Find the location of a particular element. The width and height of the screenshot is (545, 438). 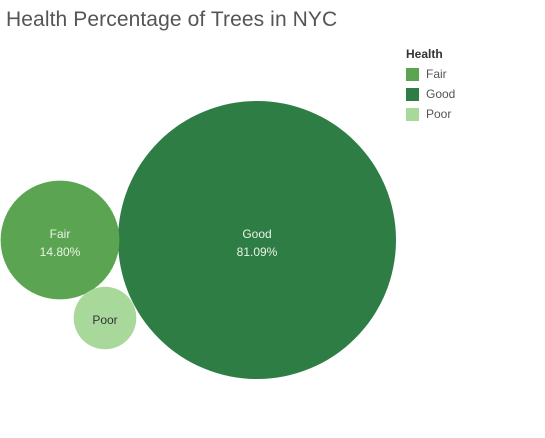

legend-swatch-poor is located at coordinates (412, 114).